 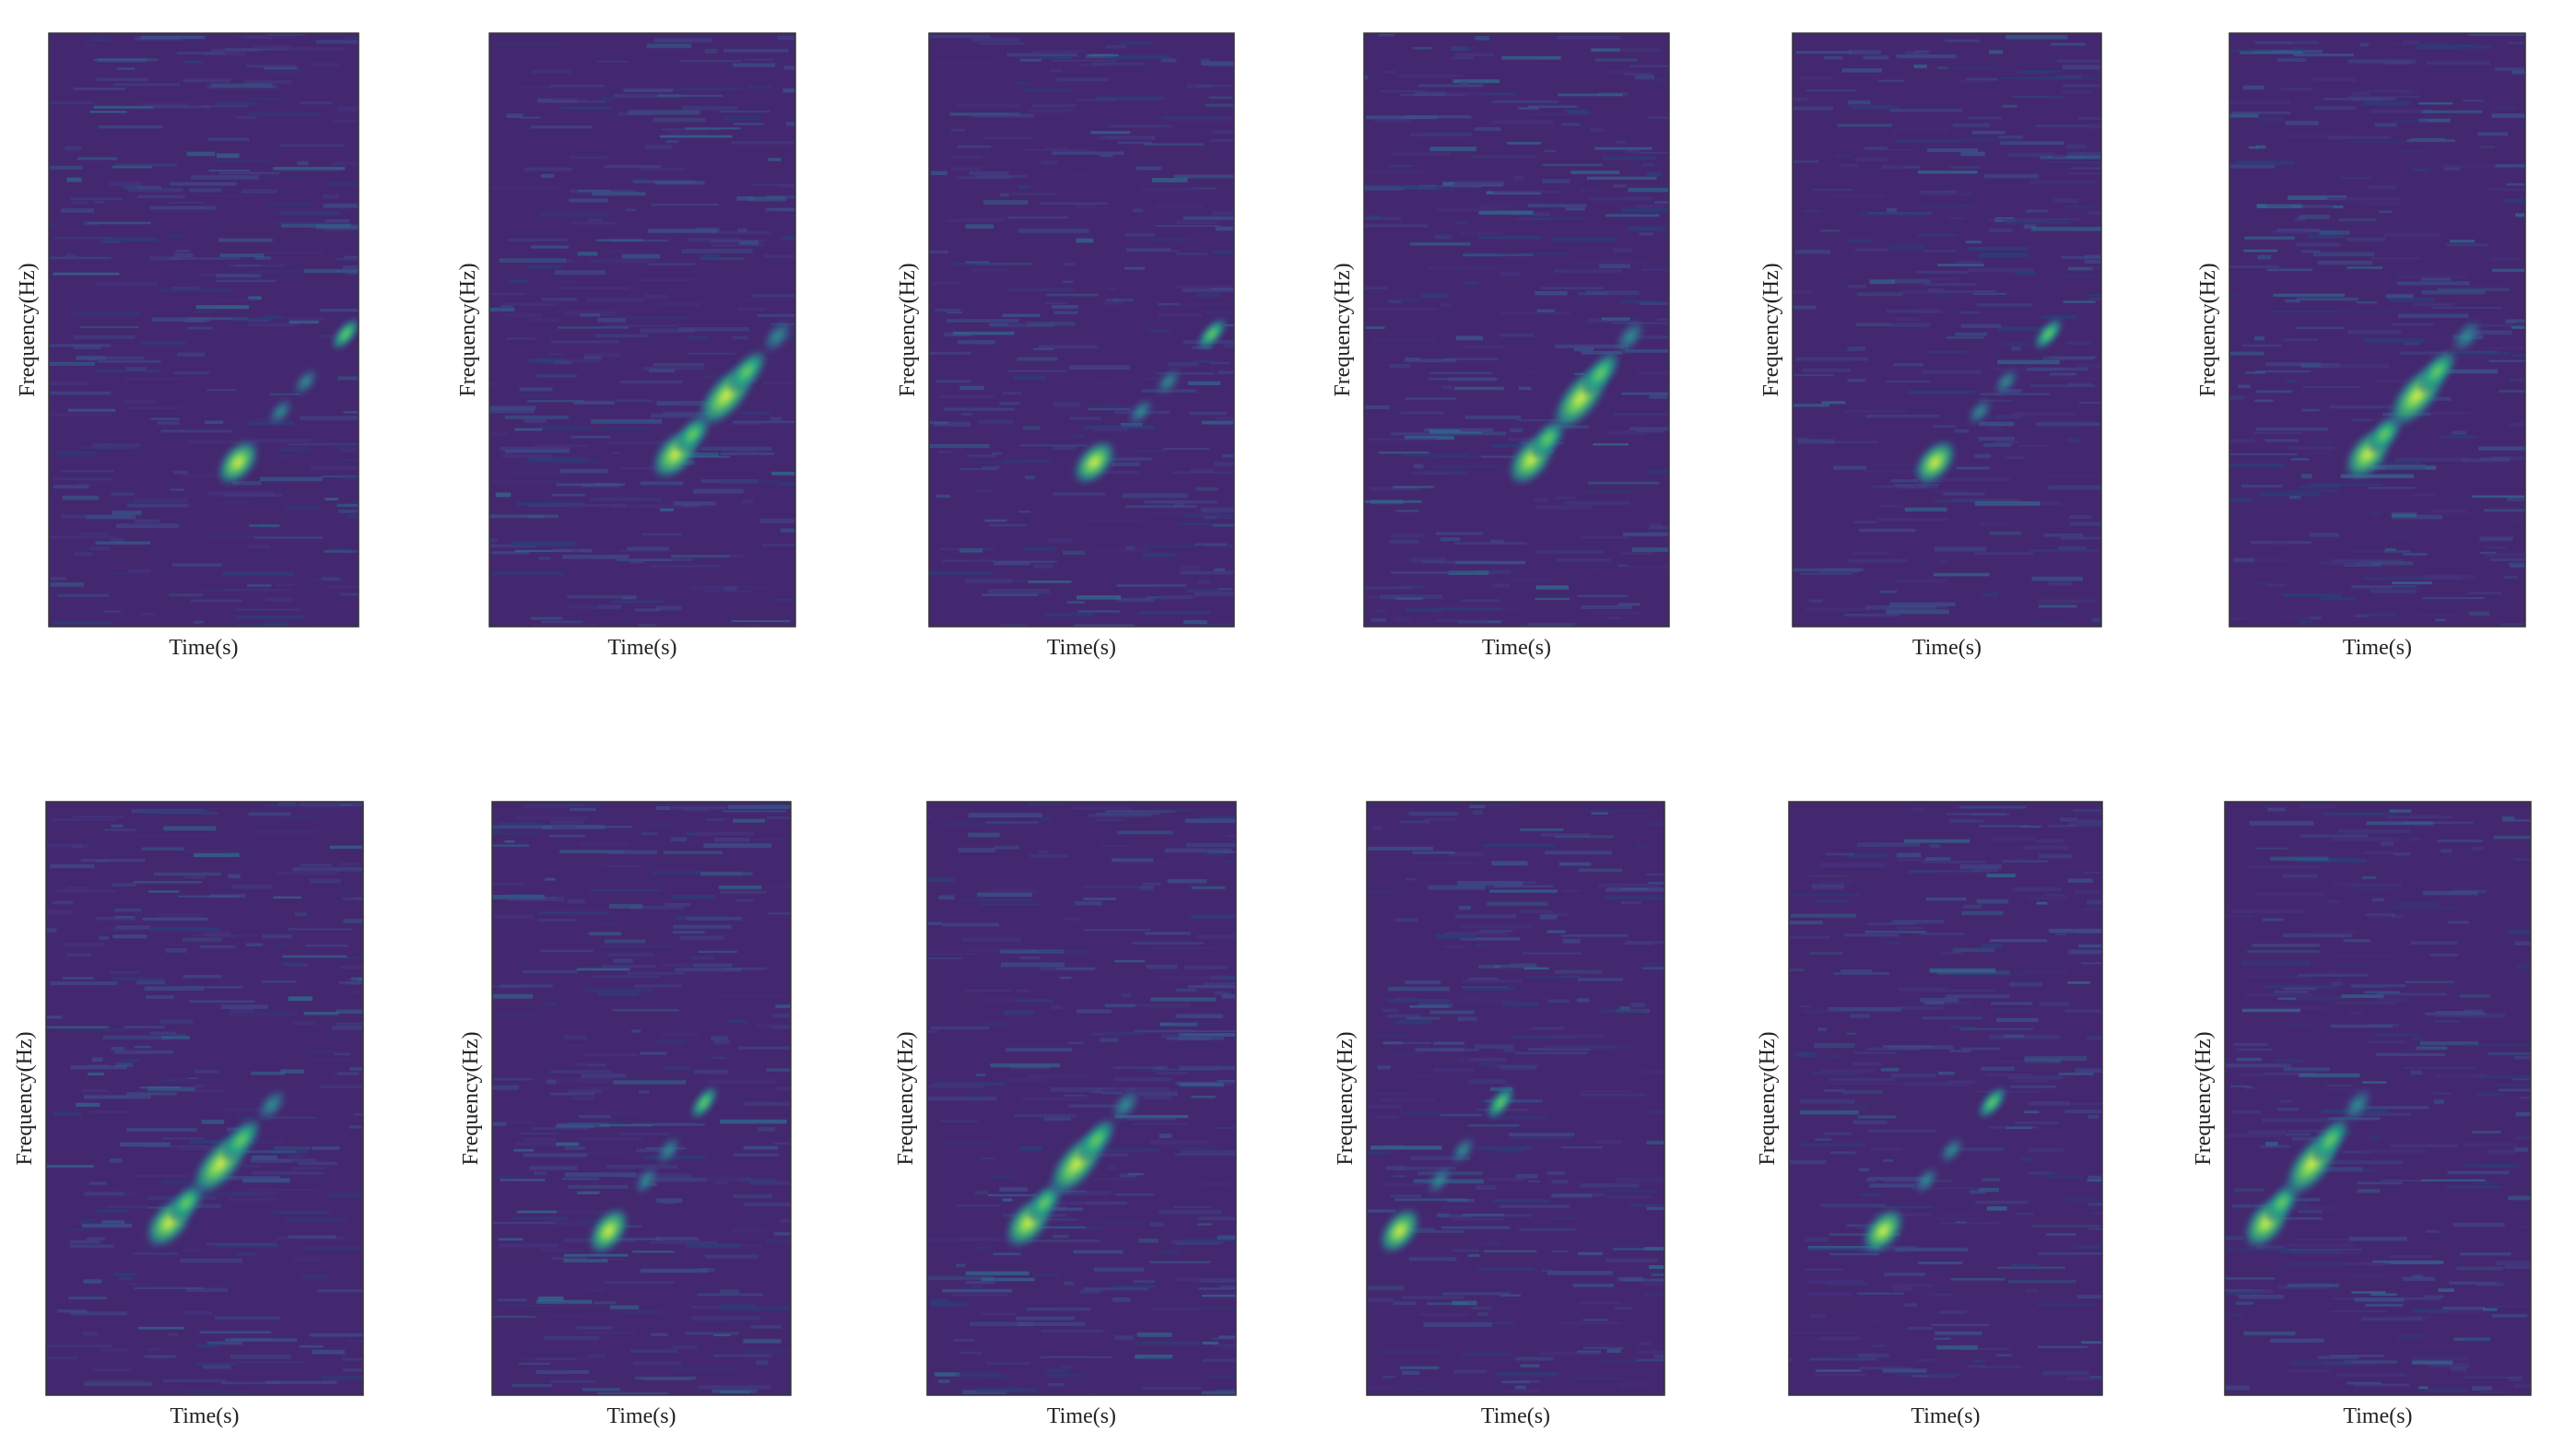 I want to click on y-axis-label: Frequency(Hz), so click(x=1768, y=1098).